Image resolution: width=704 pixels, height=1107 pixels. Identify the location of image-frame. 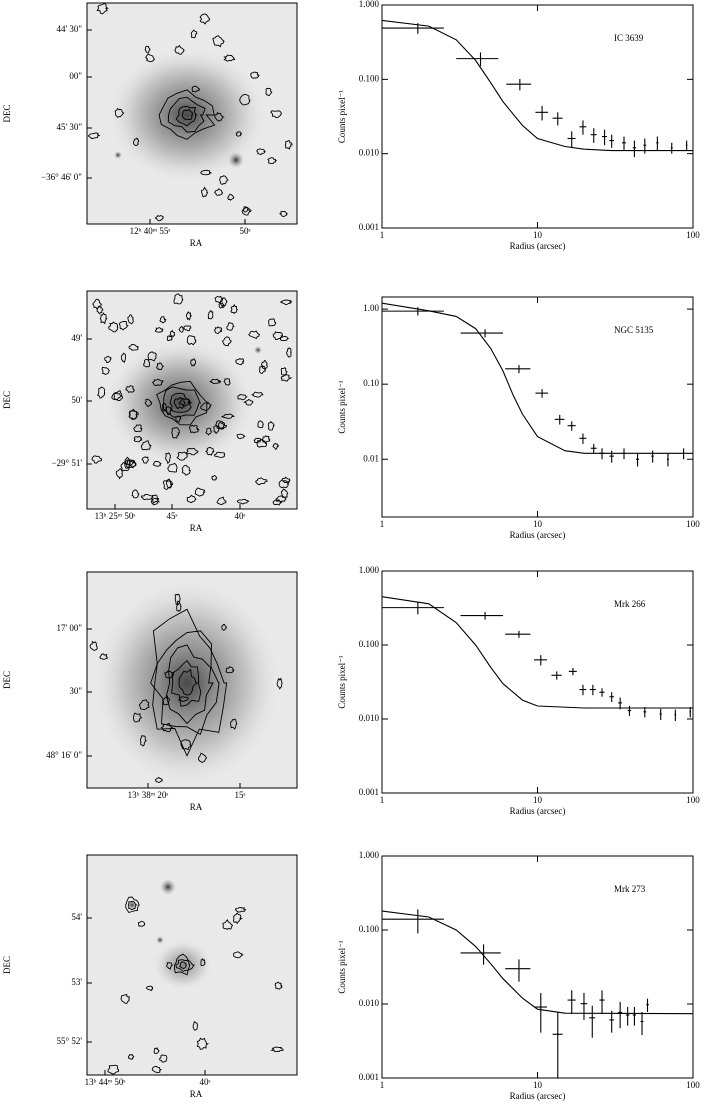
(192, 400).